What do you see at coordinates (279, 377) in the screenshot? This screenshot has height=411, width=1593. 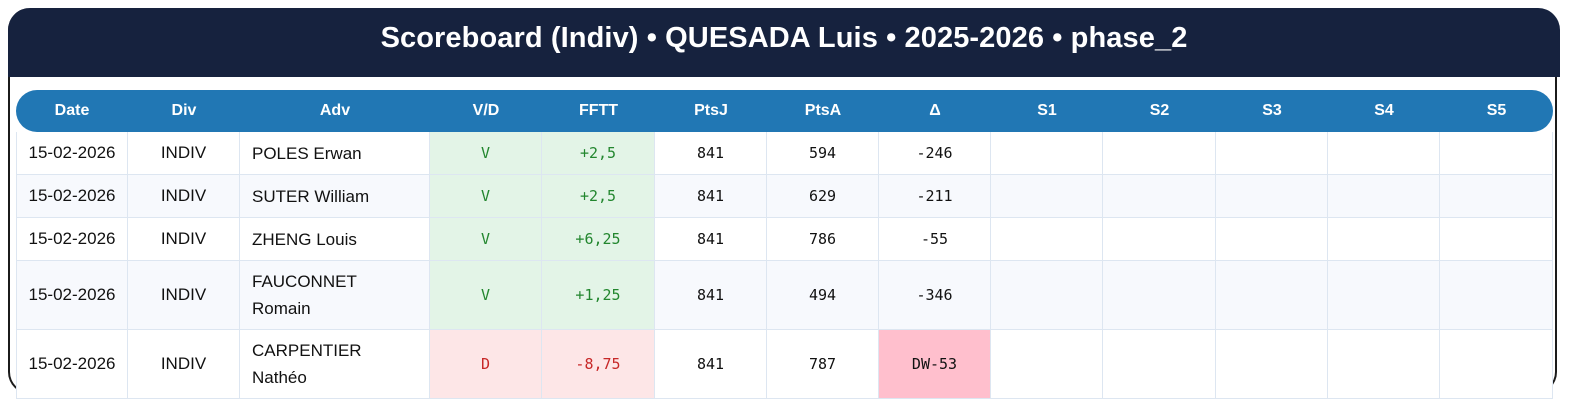 I see `adv-first-name: Nathéo` at bounding box center [279, 377].